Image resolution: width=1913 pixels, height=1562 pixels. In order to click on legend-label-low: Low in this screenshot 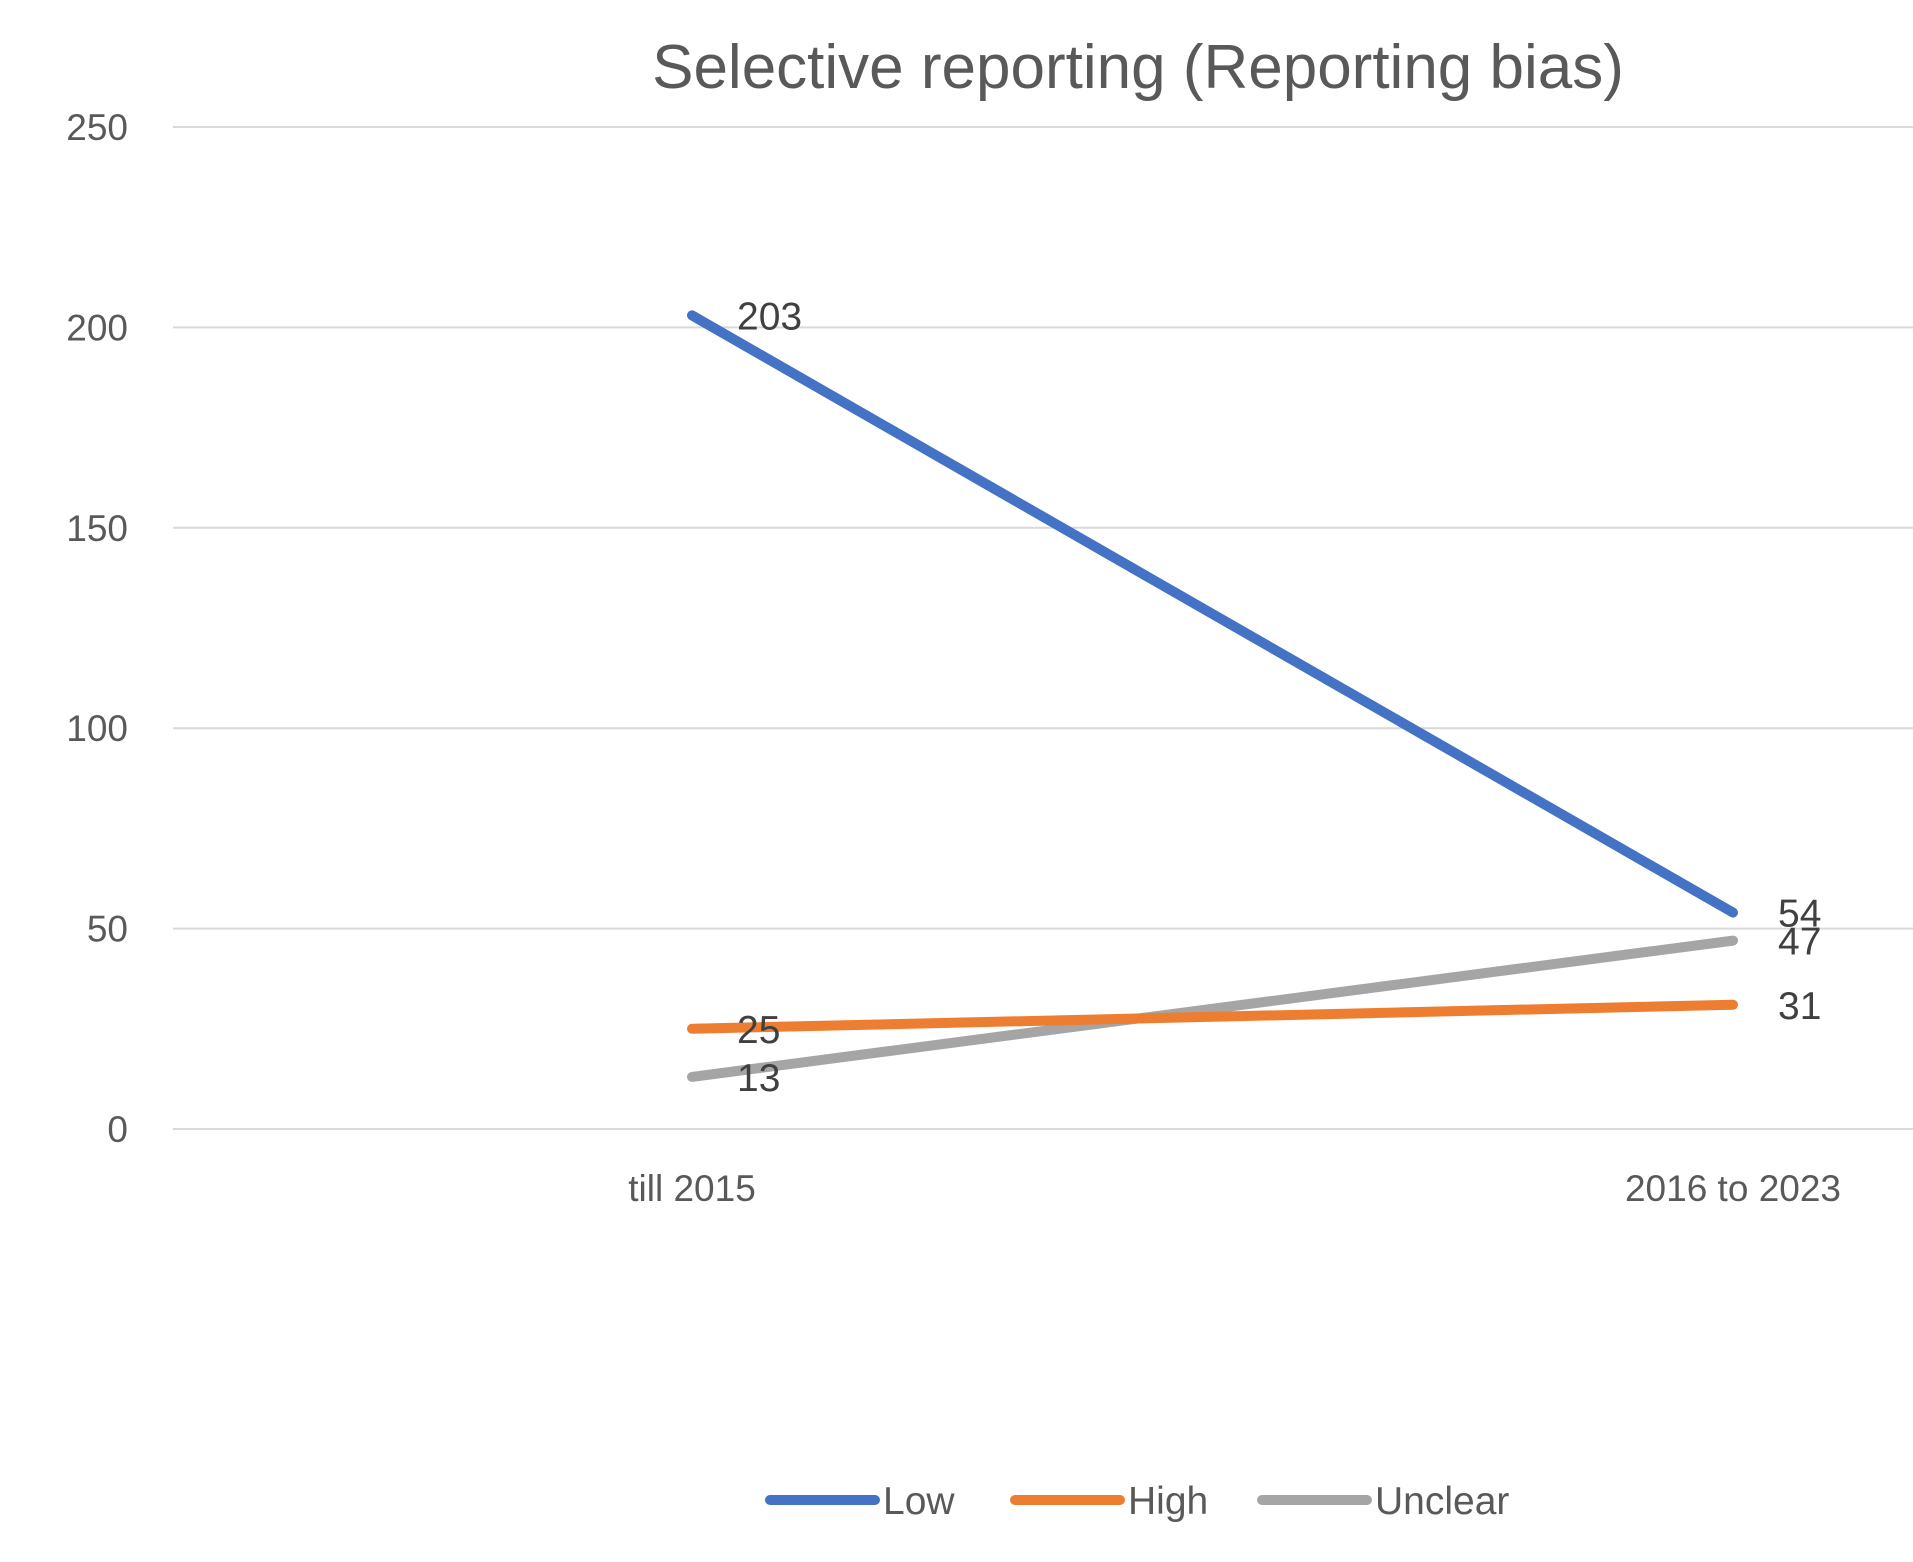, I will do `click(919, 1501)`.